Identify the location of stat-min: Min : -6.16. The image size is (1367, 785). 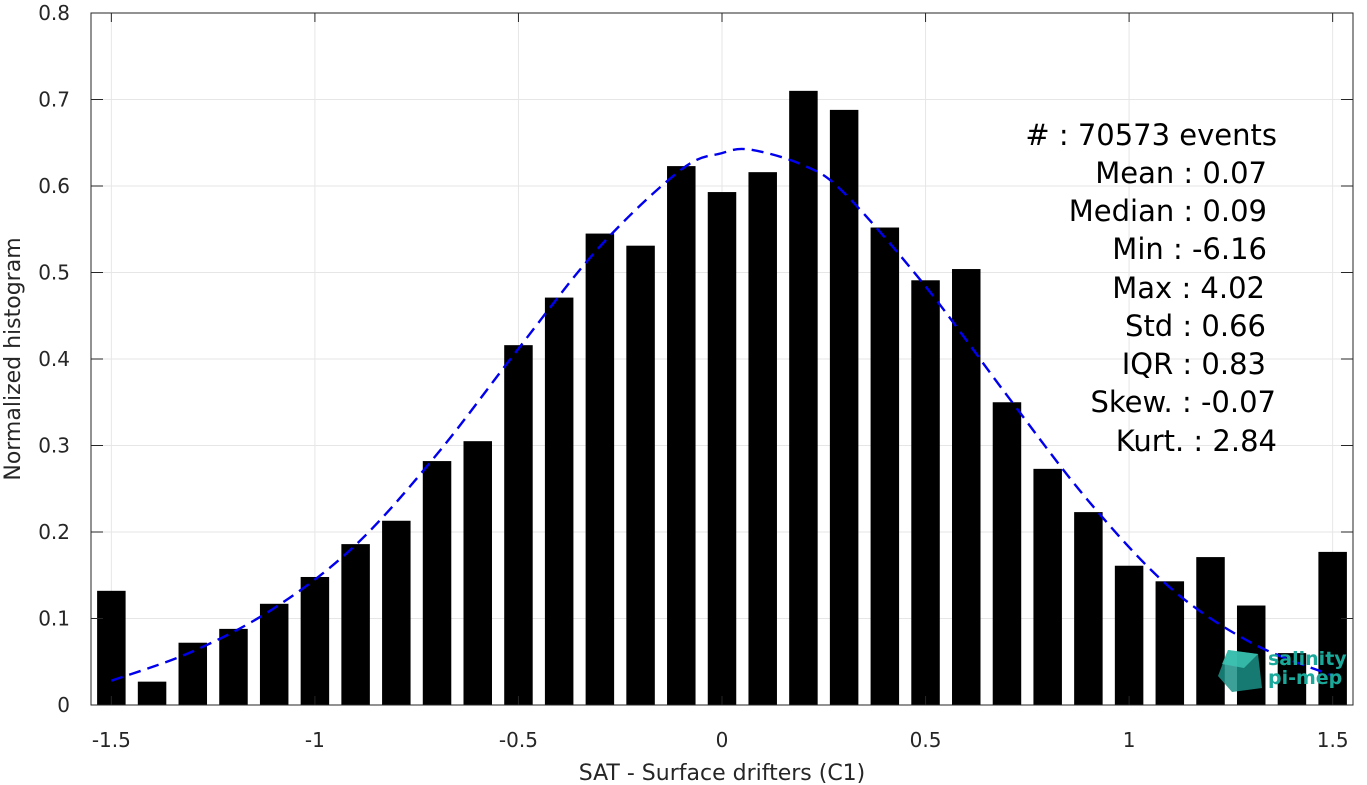
(1189, 249).